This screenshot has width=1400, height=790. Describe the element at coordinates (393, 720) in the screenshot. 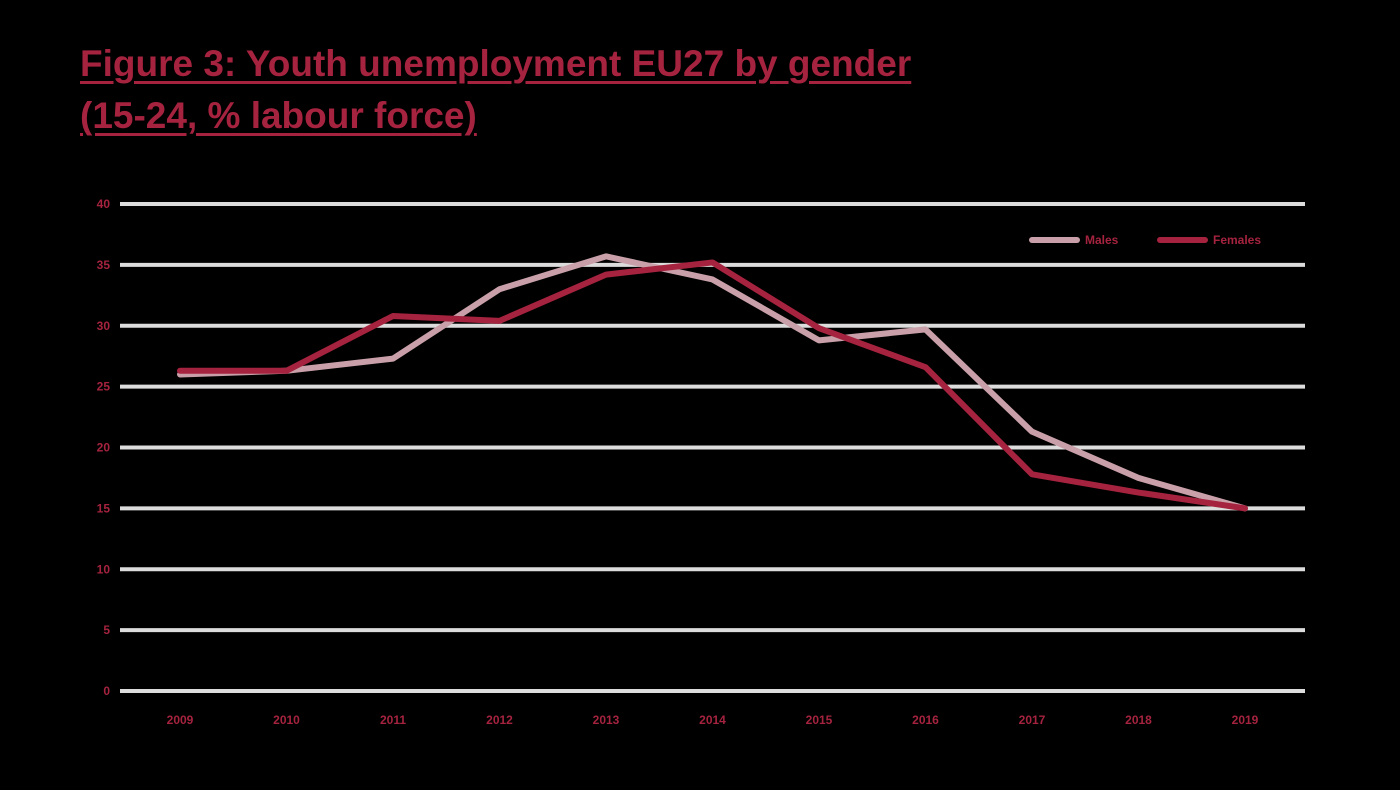

I see `x-tick-label: 2011` at that location.